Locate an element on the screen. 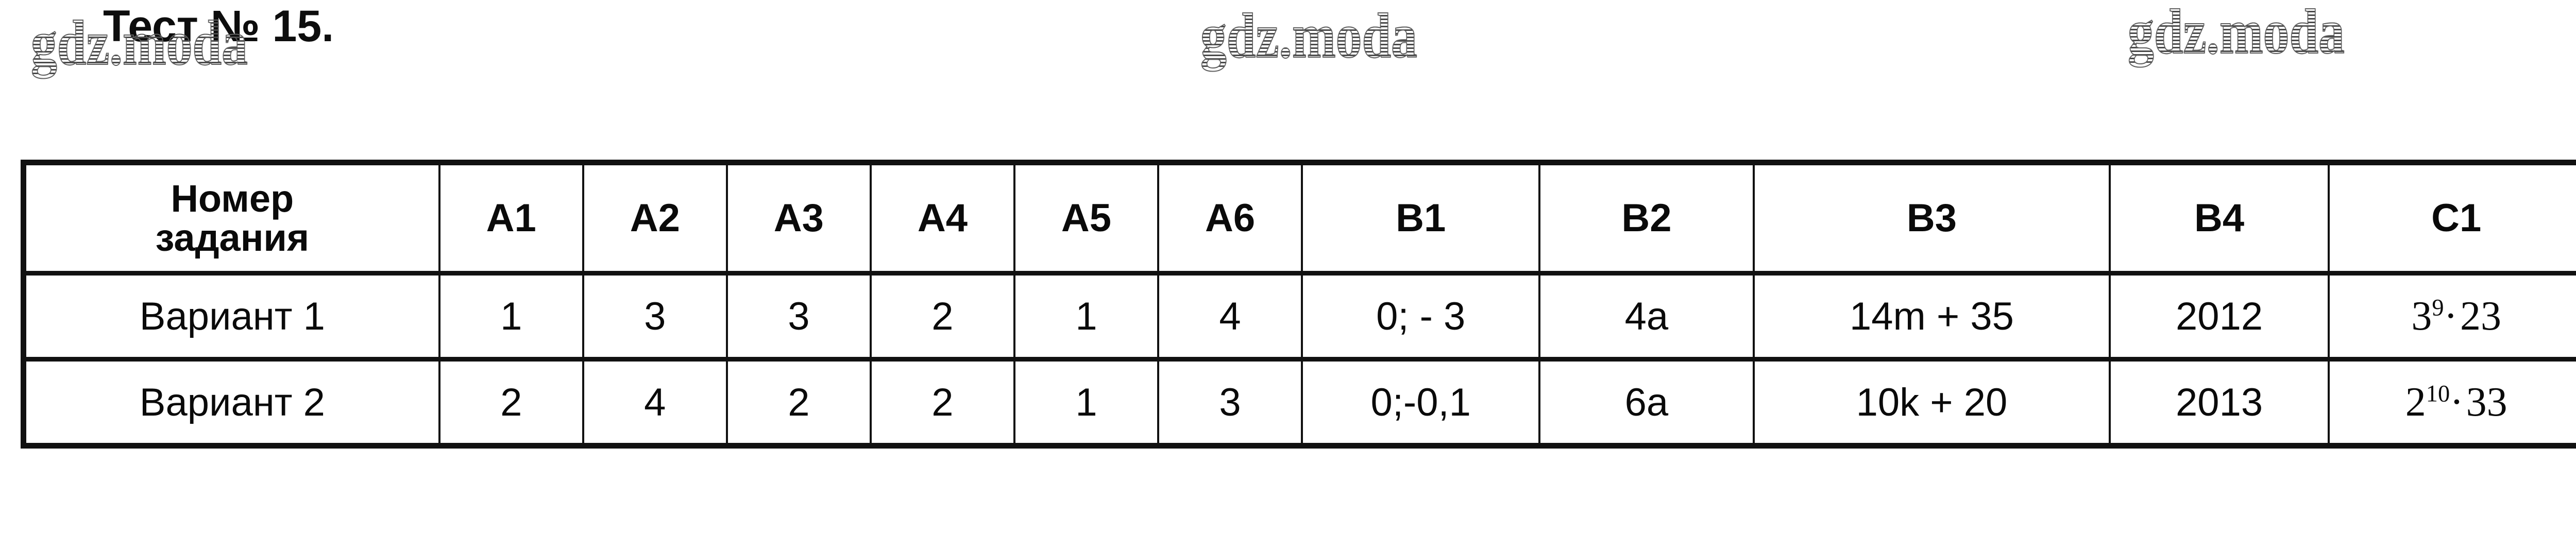 This screenshot has width=2576, height=533. row-label-variant-1: Вариант 1 is located at coordinates (231, 316).